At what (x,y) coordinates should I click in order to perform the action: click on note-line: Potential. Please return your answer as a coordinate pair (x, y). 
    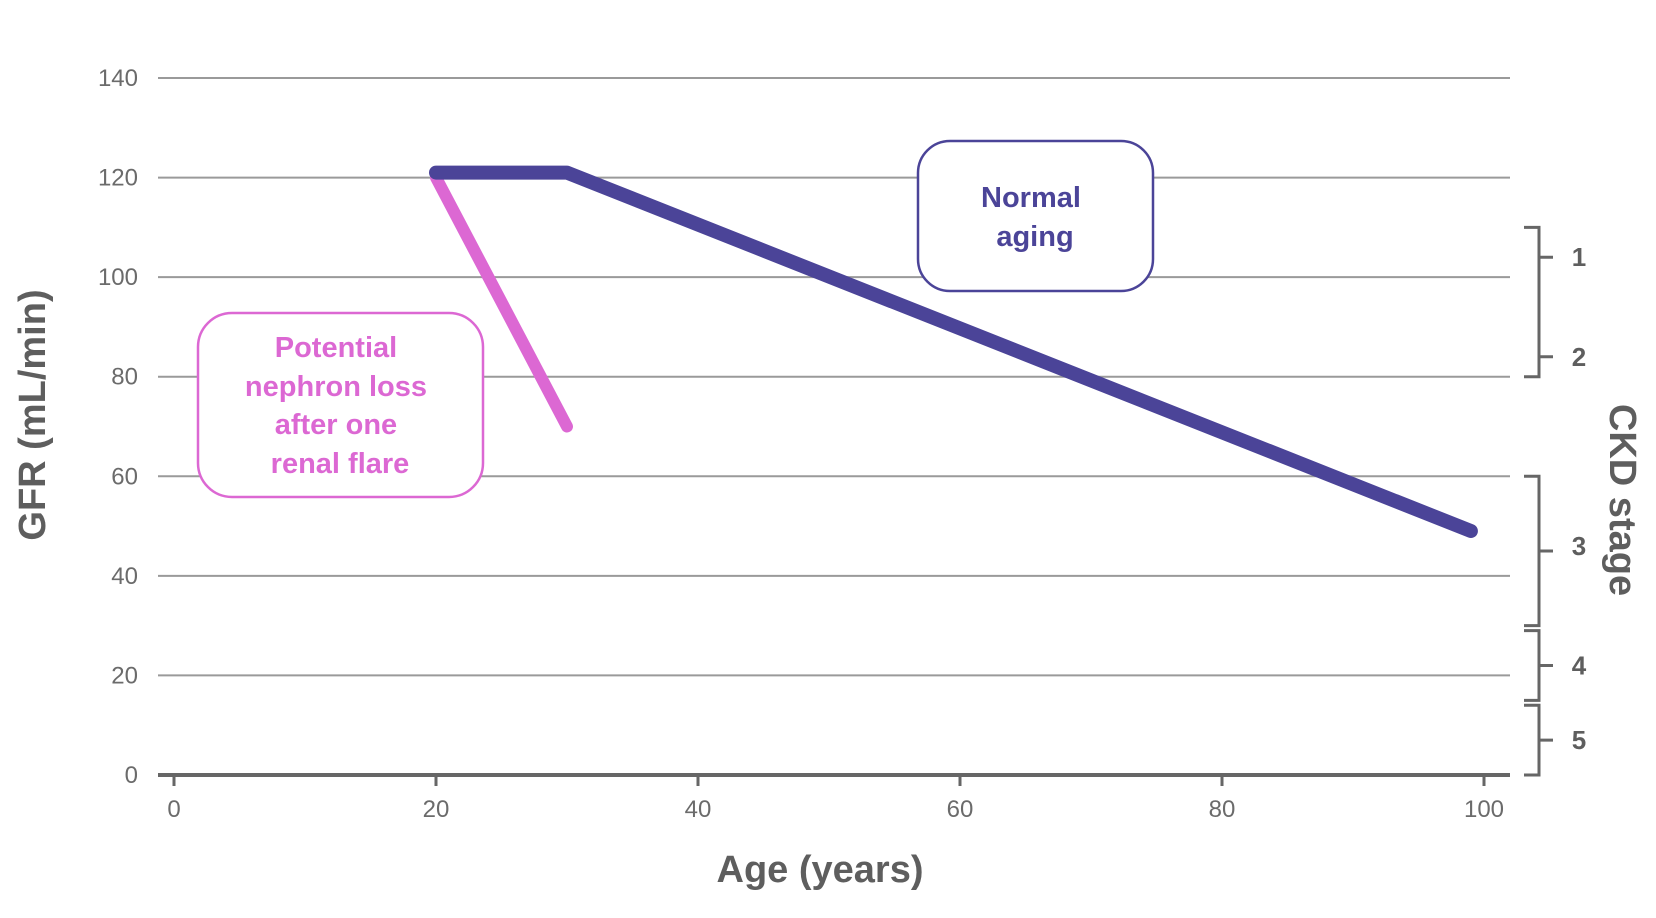
    Looking at the image, I should click on (336, 348).